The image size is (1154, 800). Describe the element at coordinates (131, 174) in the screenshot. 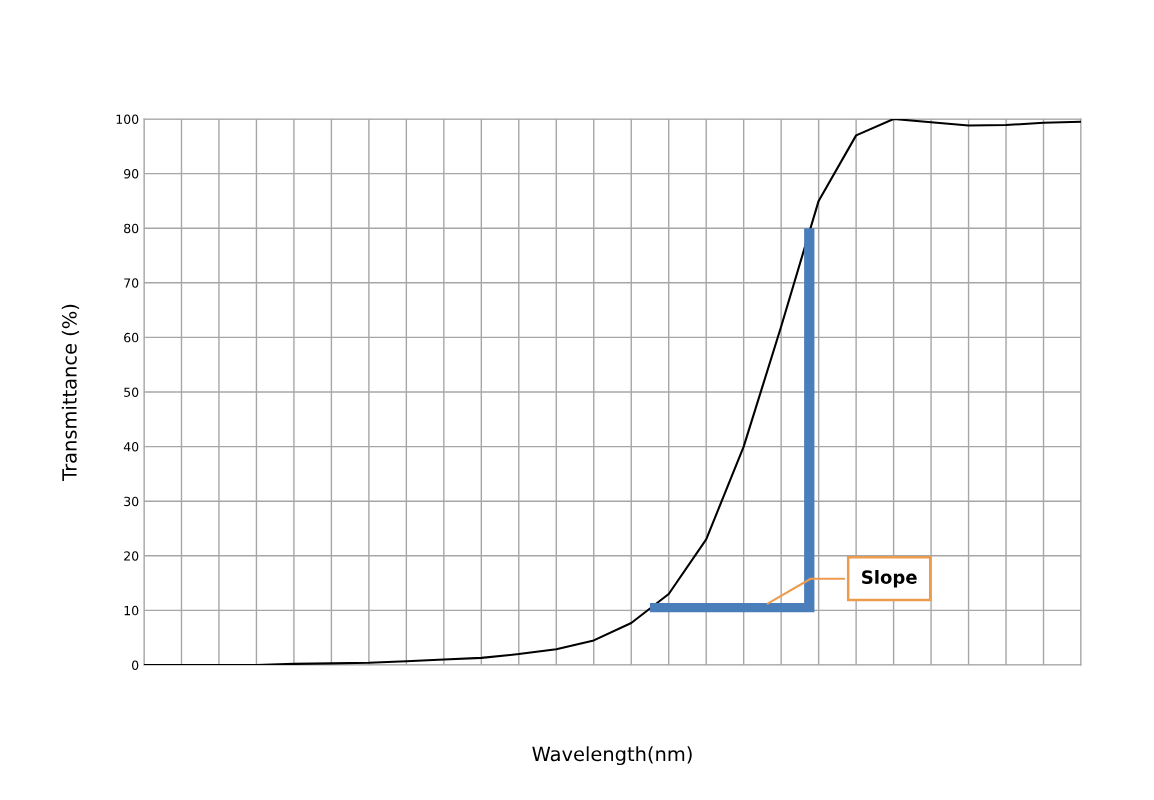

I see `y-tick-label: 90` at that location.